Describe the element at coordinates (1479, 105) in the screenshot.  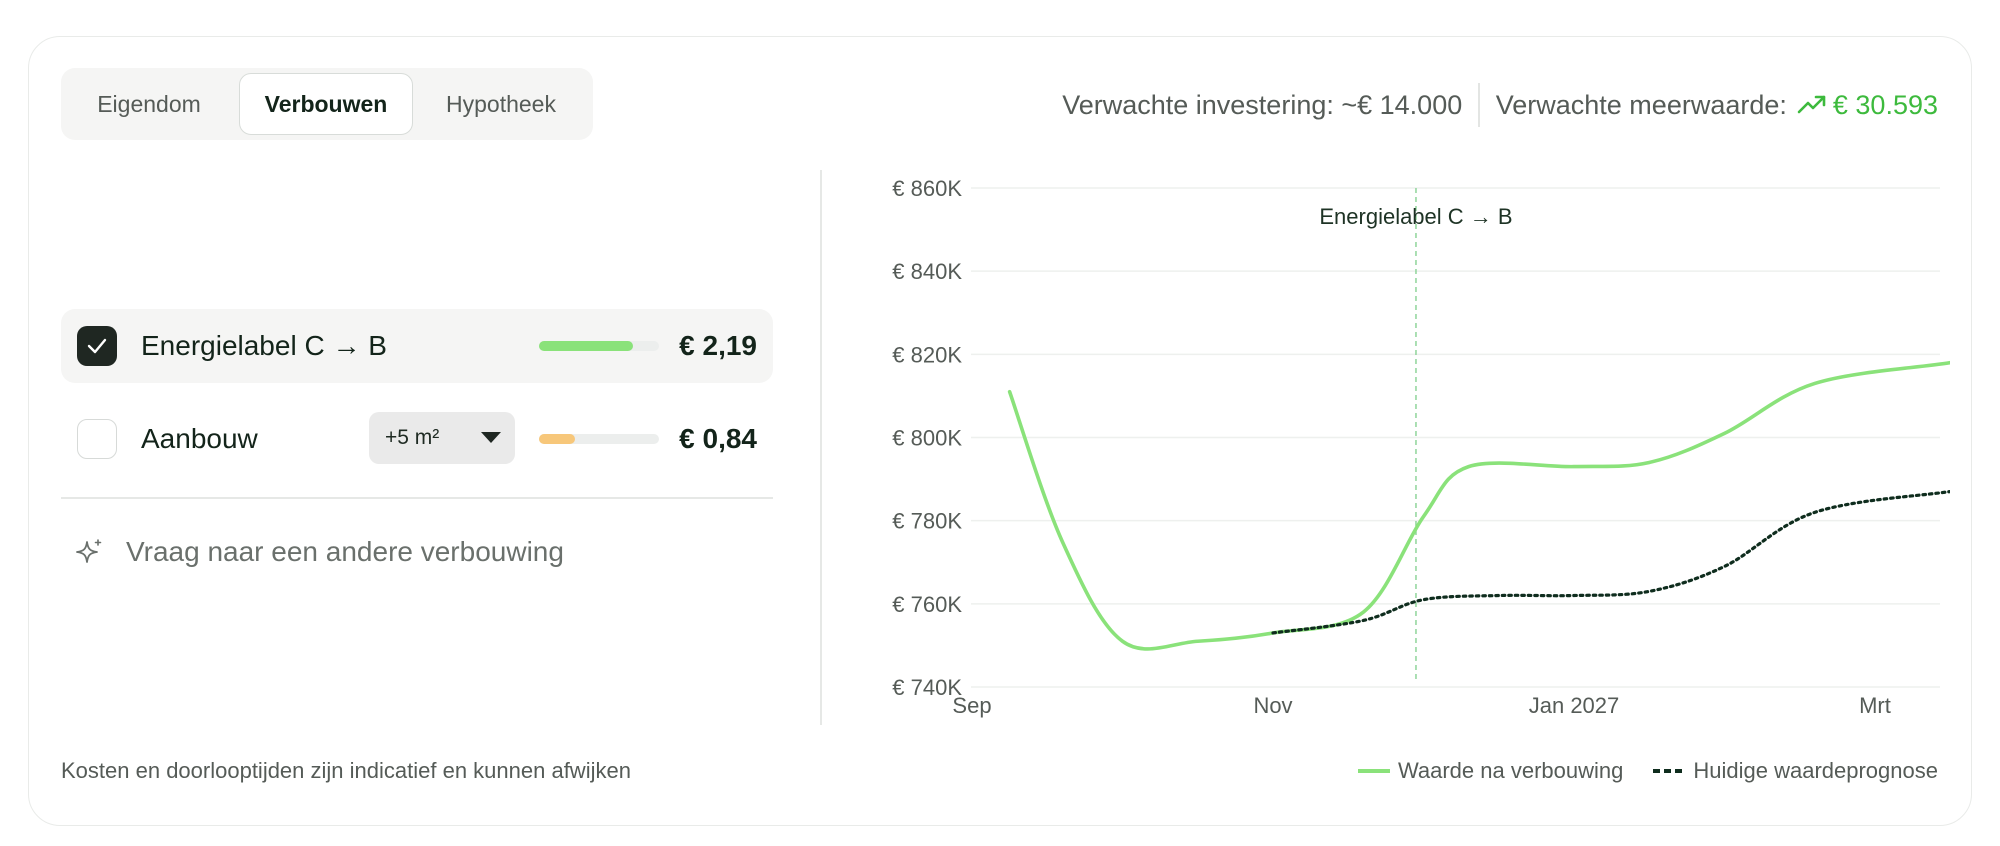
I see `stats-divider` at that location.